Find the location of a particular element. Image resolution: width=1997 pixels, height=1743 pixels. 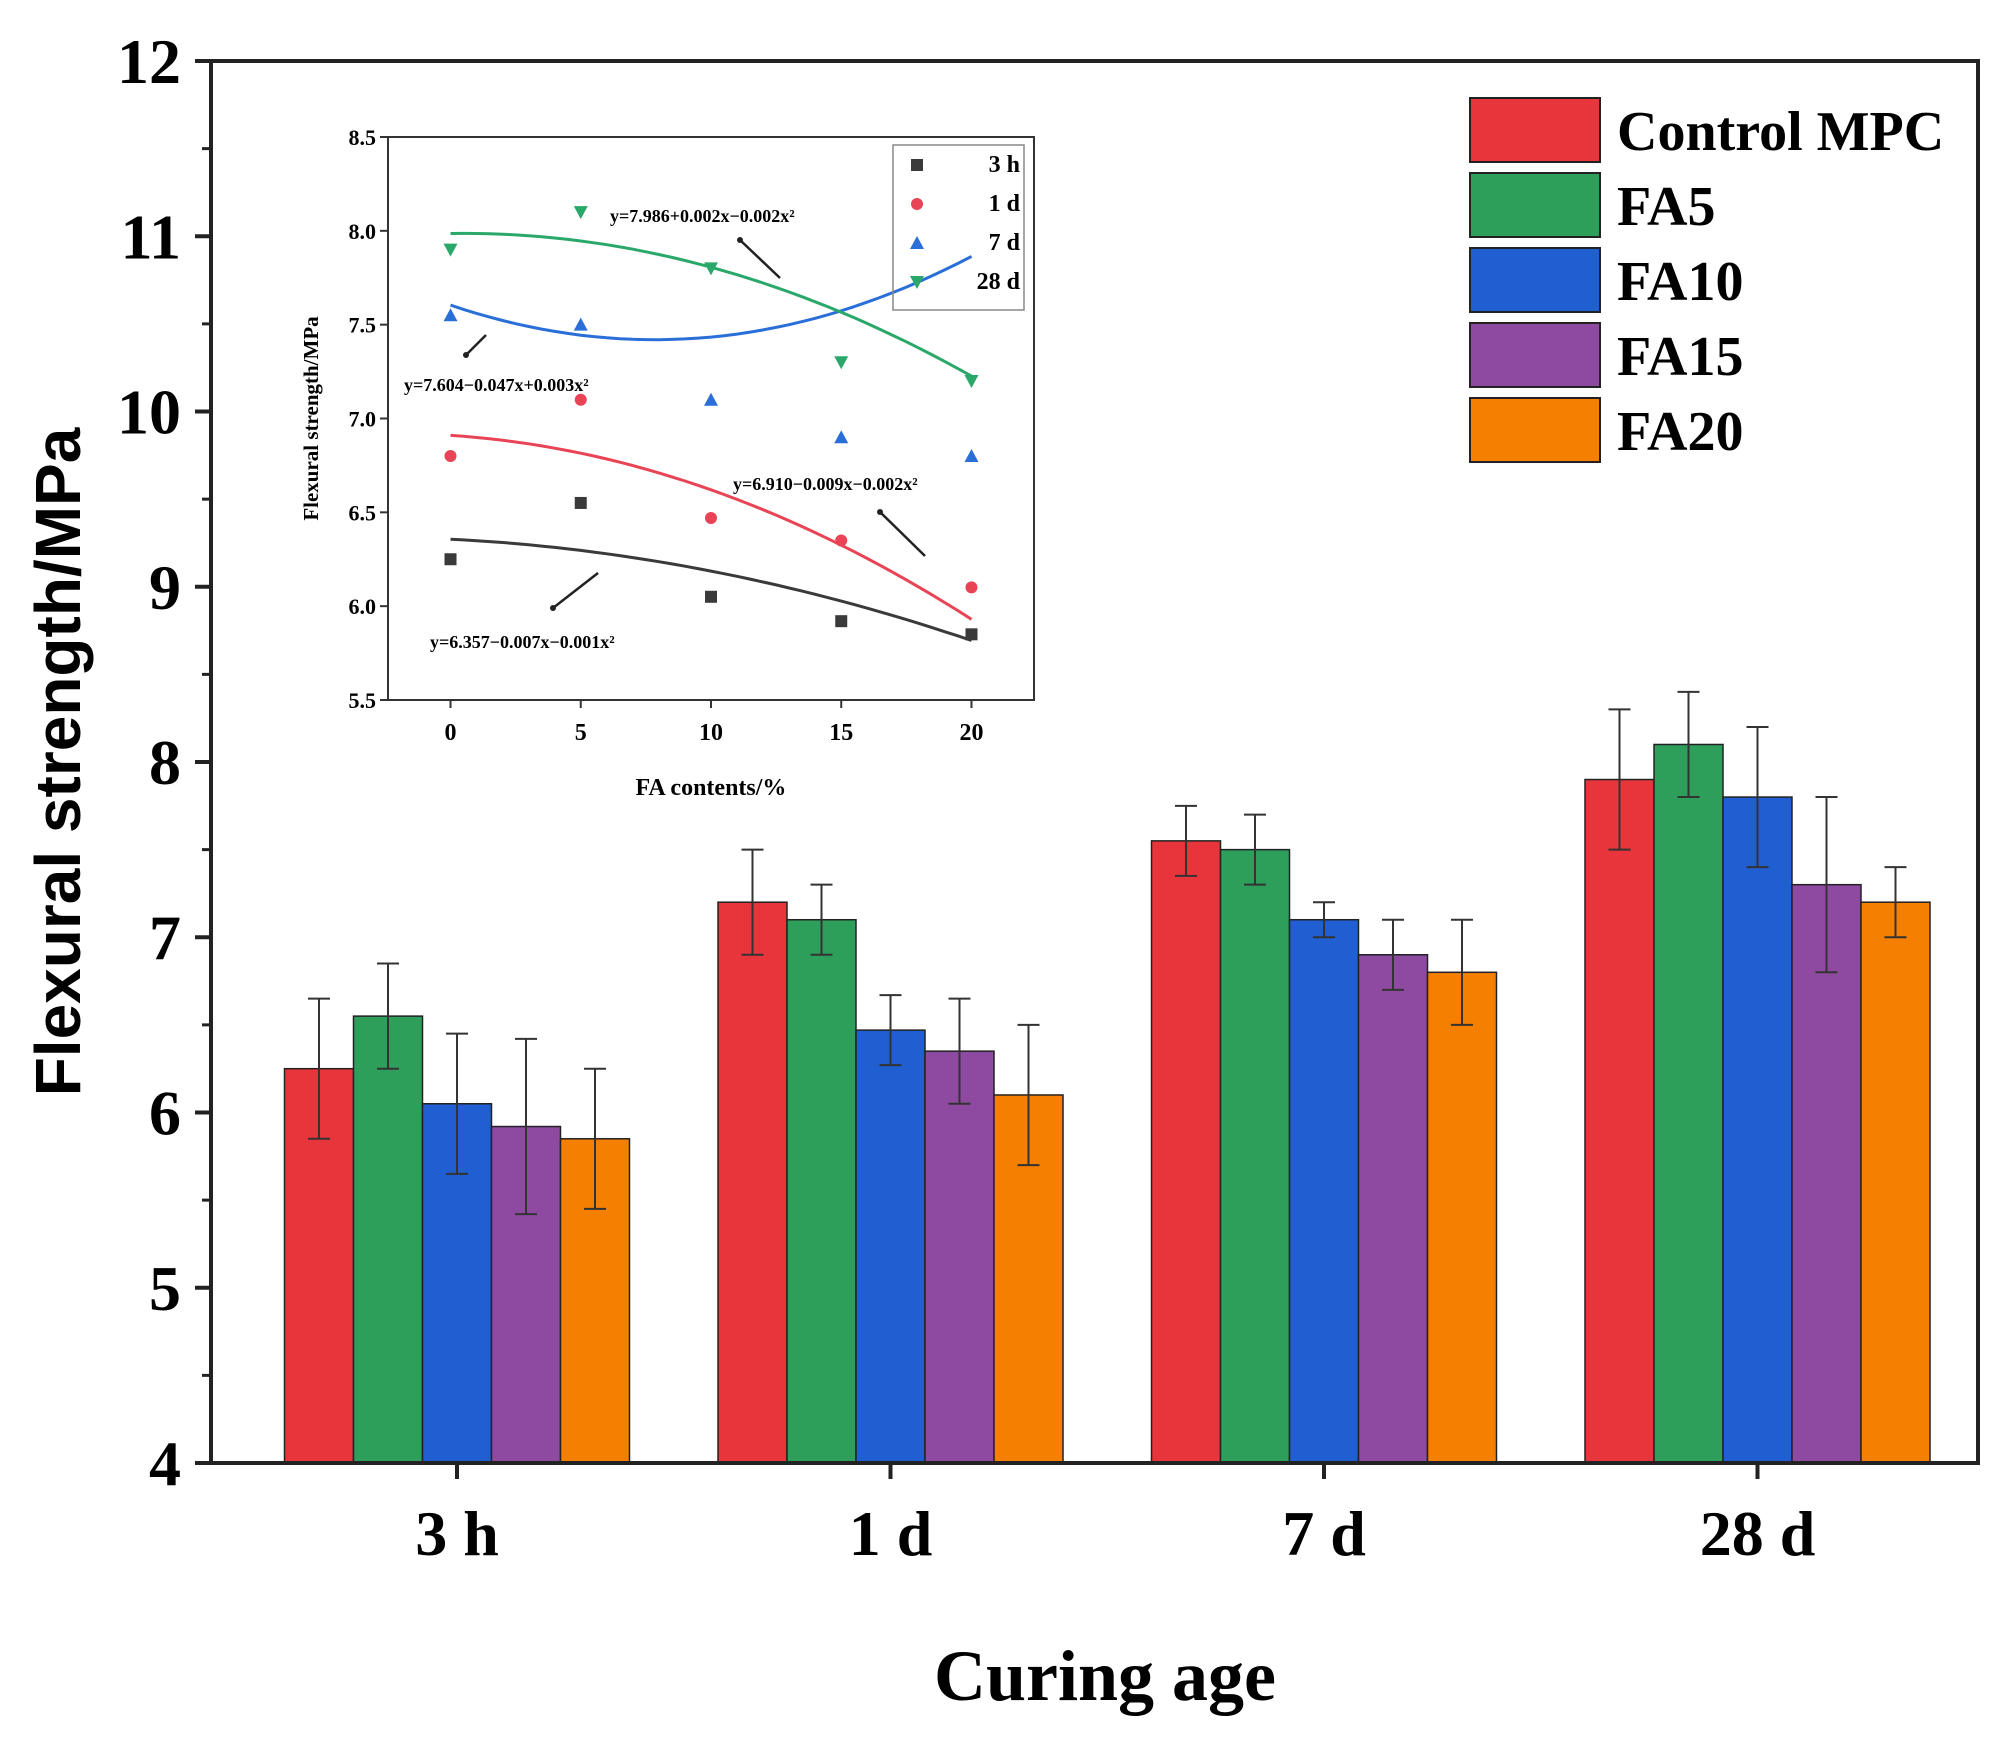

inset-y-tick-label: 6.5 is located at coordinates (363, 512).